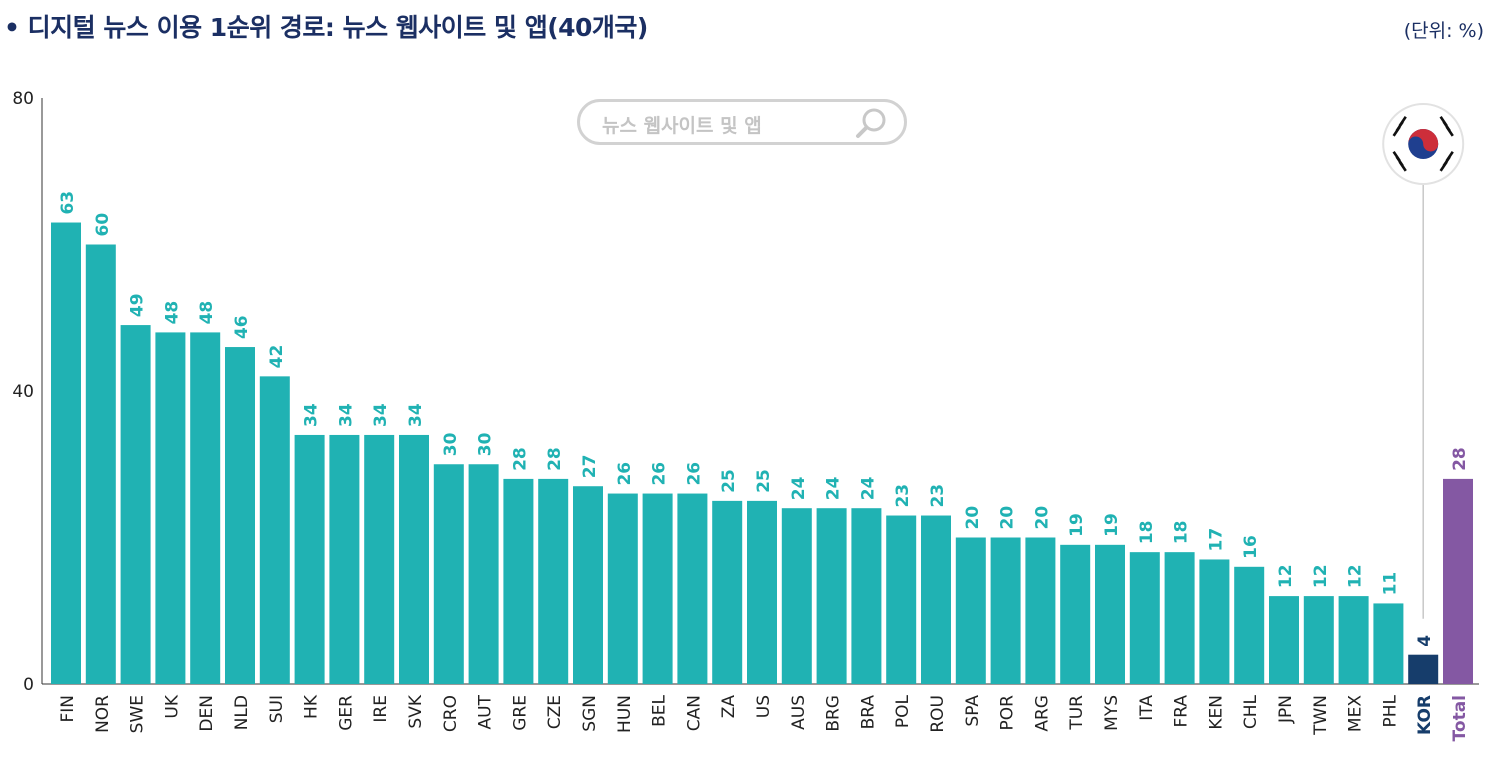 The width and height of the screenshot is (1506, 762). What do you see at coordinates (742, 122) in the screenshot?
I see `search-box: 뉴스 웹사이트 및 앱` at bounding box center [742, 122].